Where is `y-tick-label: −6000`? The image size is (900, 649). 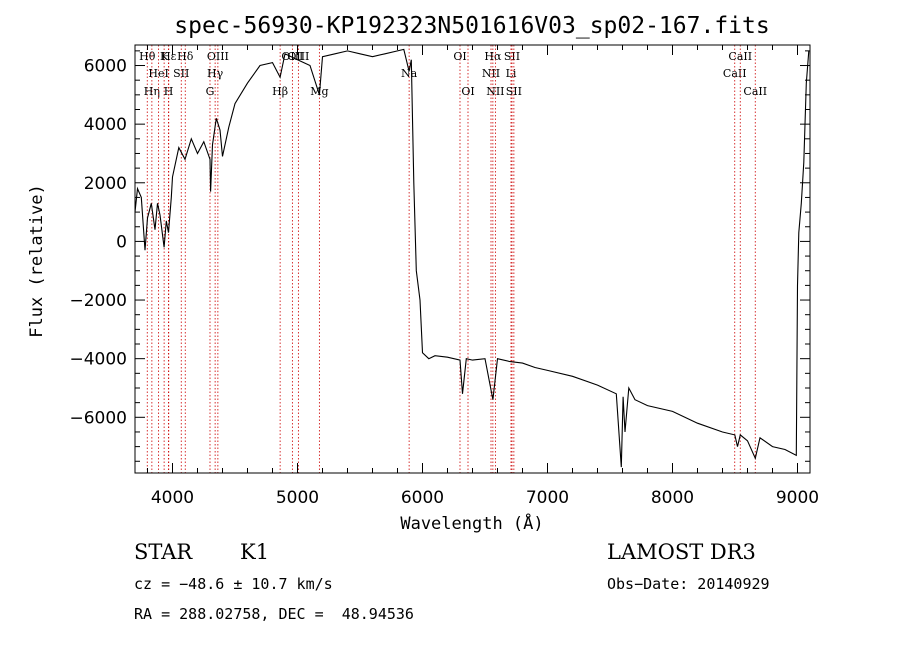 y-tick-label: −6000 is located at coordinates (98, 418).